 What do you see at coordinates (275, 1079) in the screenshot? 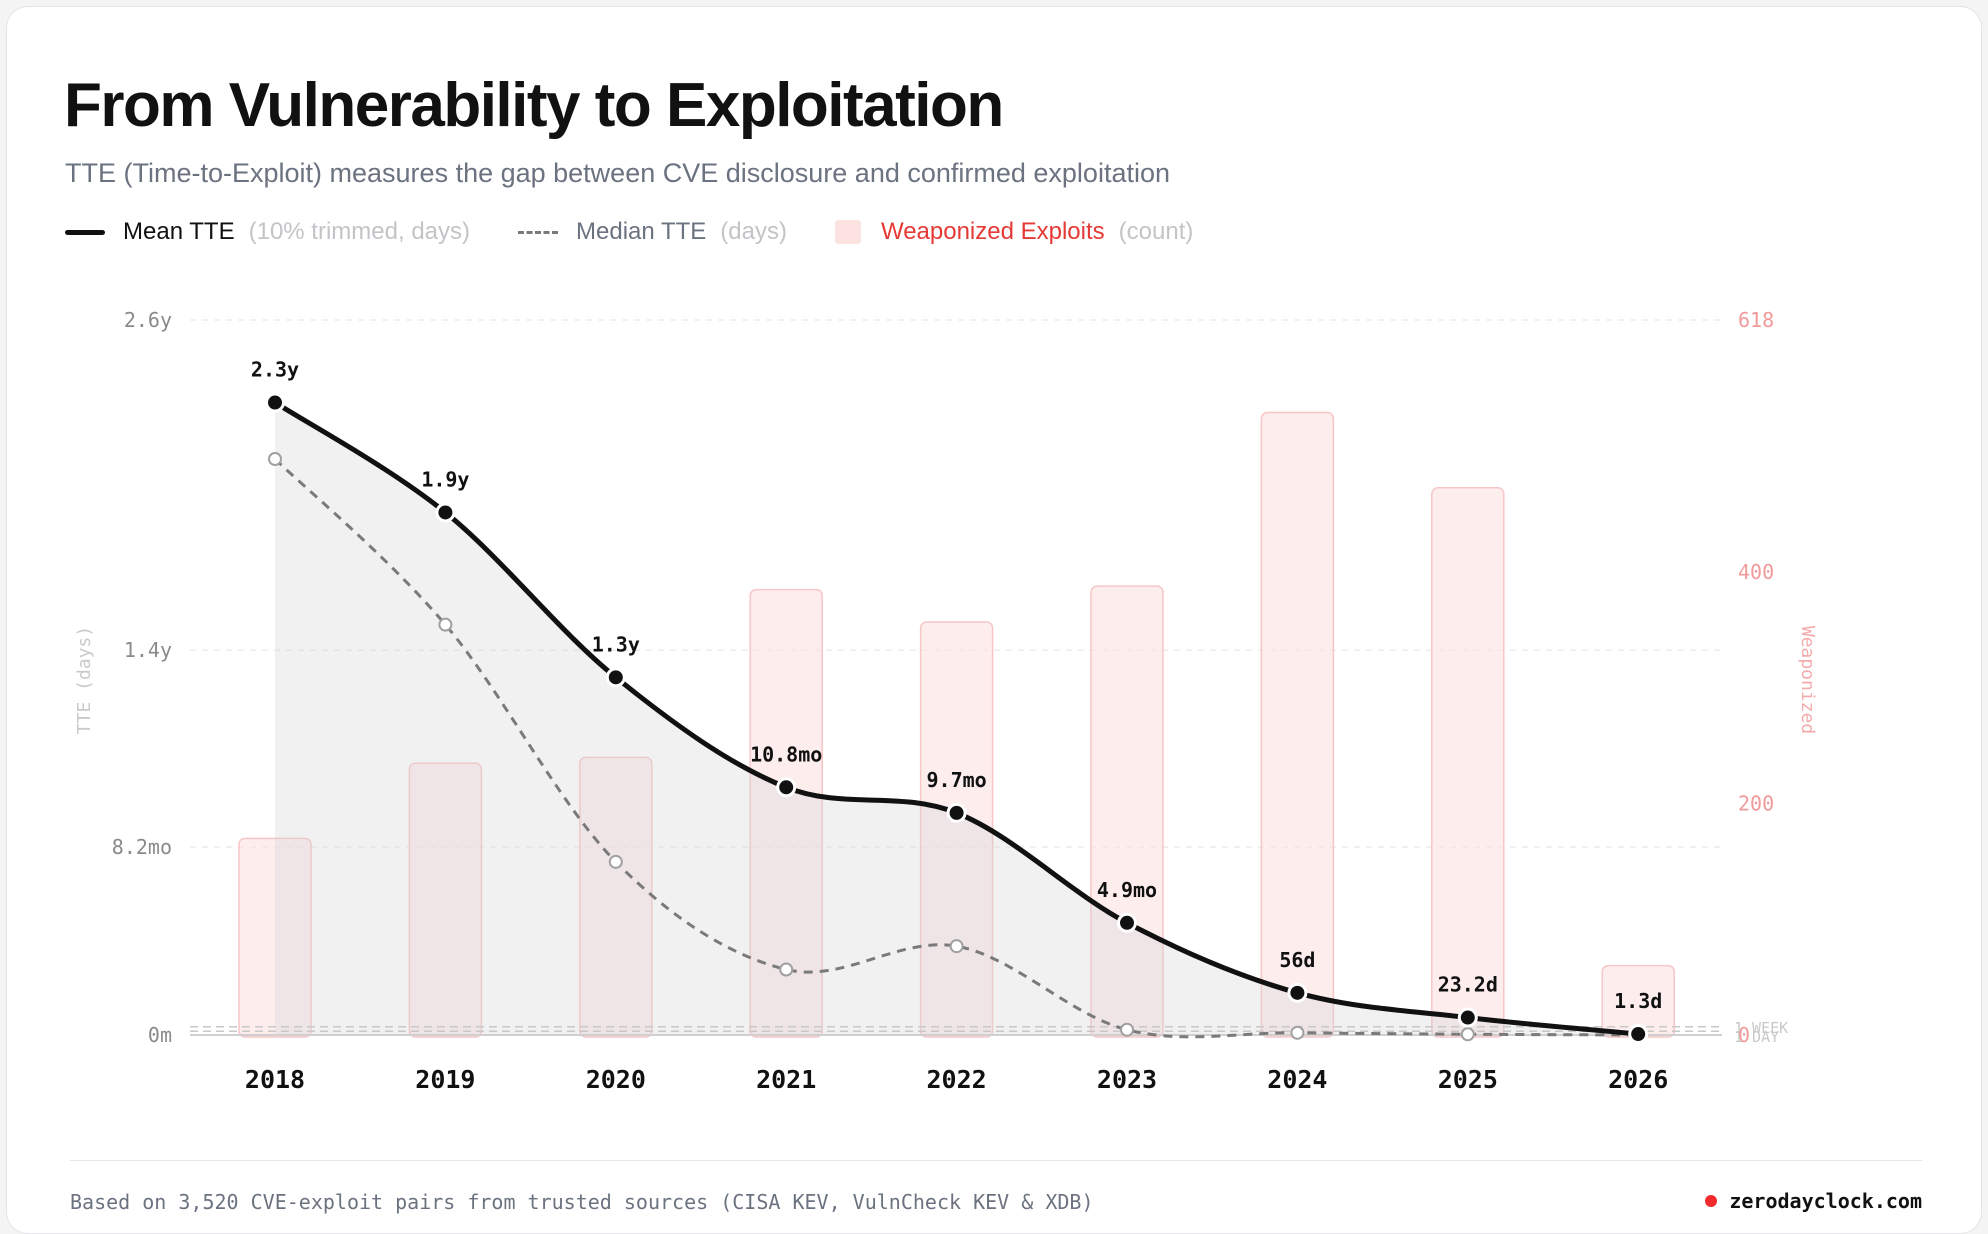
I see `x-tick-label: 2018` at bounding box center [275, 1079].